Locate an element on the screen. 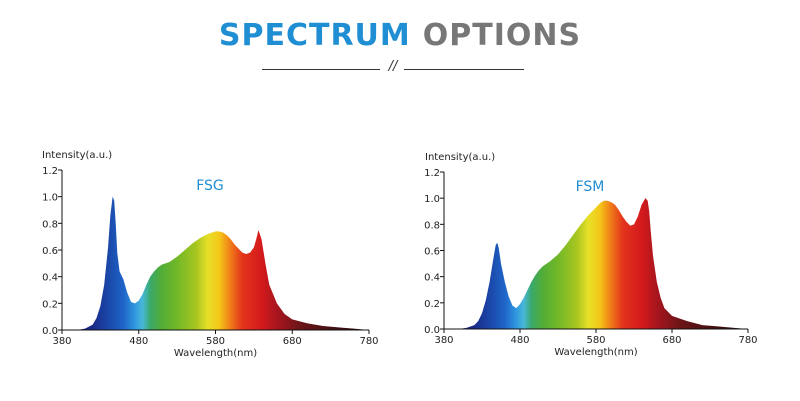 The height and width of the screenshot is (401, 800). page-title: SPECTRUM OPTIONS is located at coordinates (400, 36).